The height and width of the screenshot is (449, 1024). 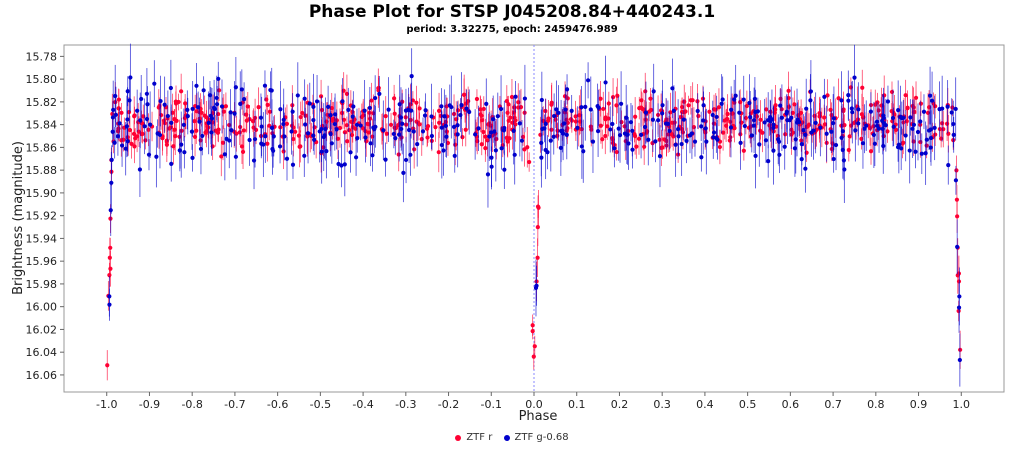 I want to click on legend-item-ztf-r: ZTF r, so click(x=473, y=437).